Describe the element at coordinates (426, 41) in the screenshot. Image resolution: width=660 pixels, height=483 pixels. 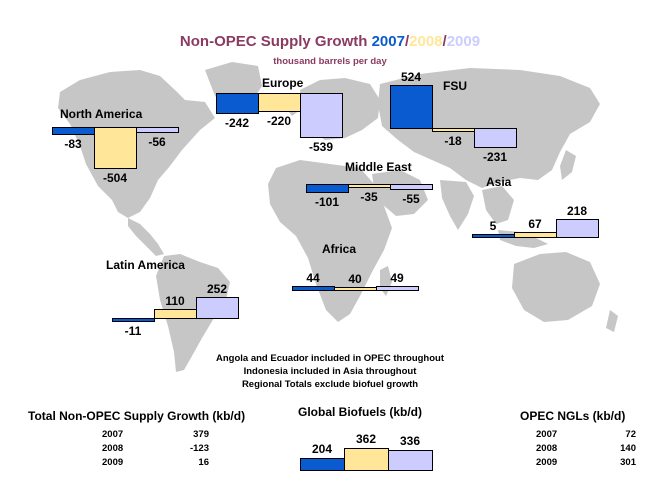
I see `title-year-2008: 2008` at that location.